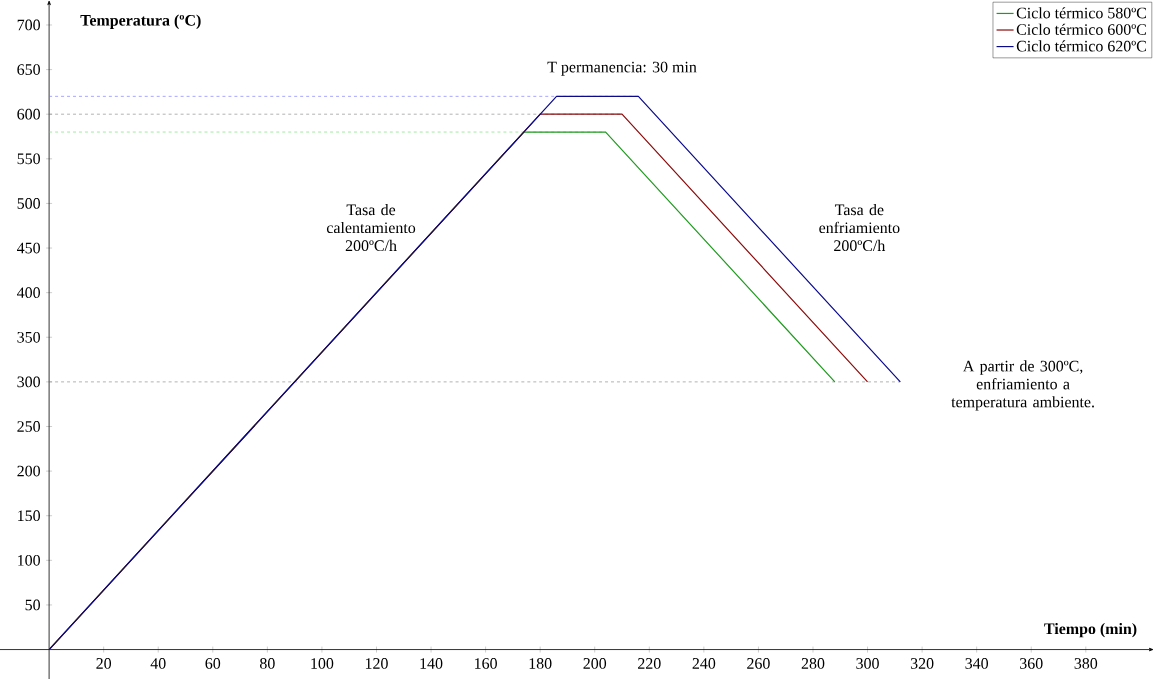 This screenshot has height=679, width=1154. Describe the element at coordinates (1081, 46) in the screenshot. I see `legend-label: Ciclo térmico 620ºC` at that location.